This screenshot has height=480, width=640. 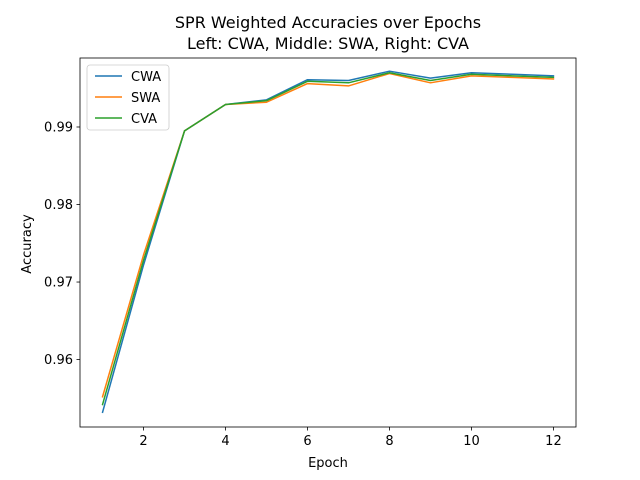 I want to click on chart-subtitle: Left: CWA, Middle: SWA, Right: CVA, so click(x=328, y=43).